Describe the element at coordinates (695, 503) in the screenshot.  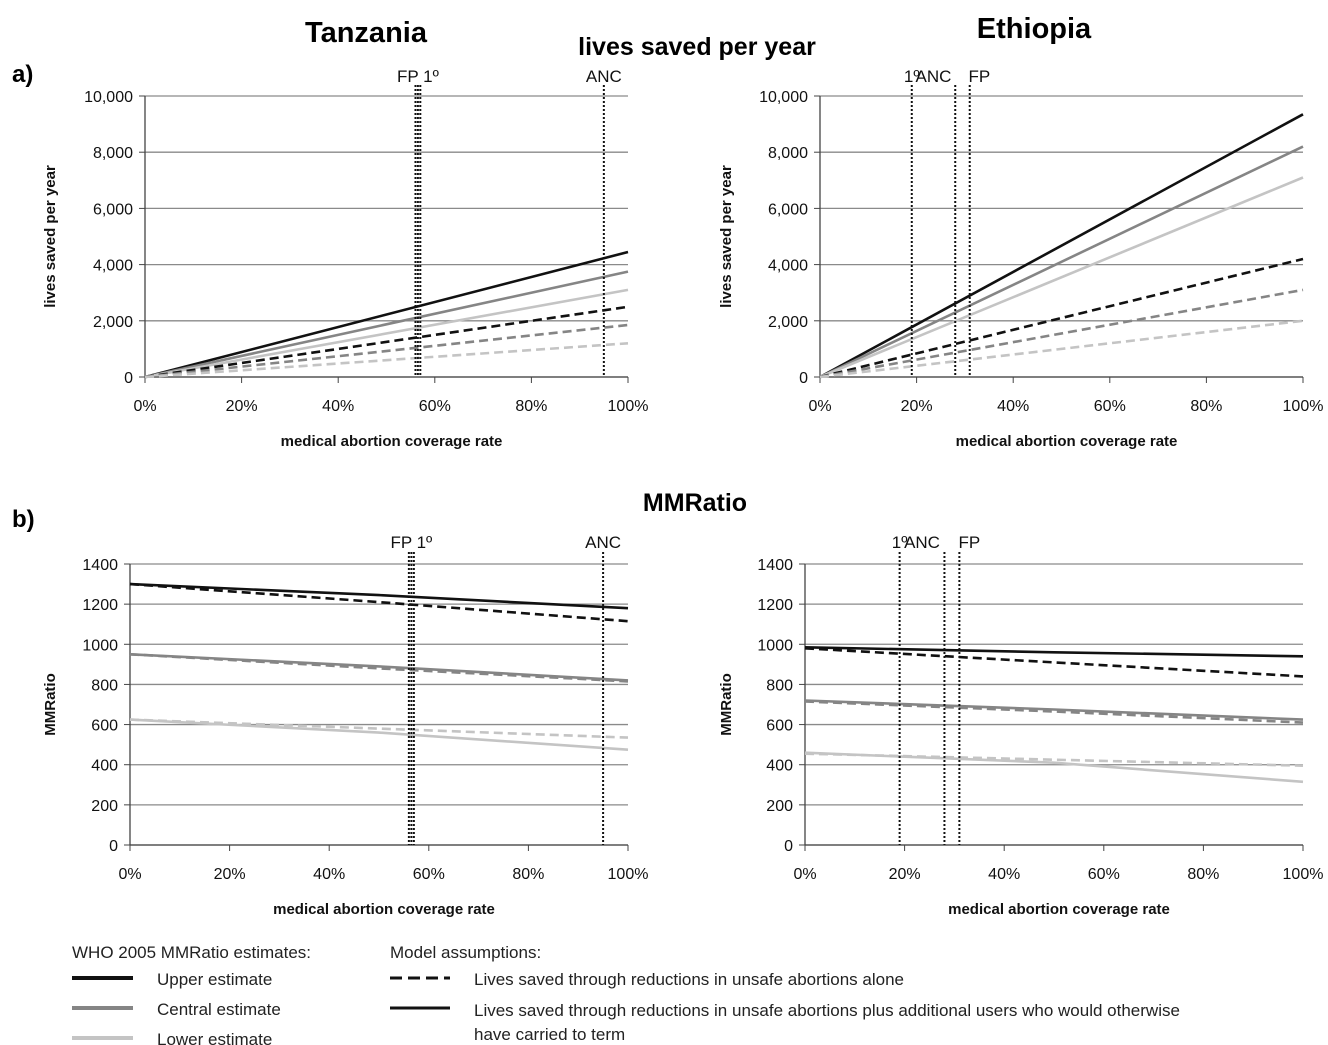
I see `section-b-title: MMRatio` at that location.